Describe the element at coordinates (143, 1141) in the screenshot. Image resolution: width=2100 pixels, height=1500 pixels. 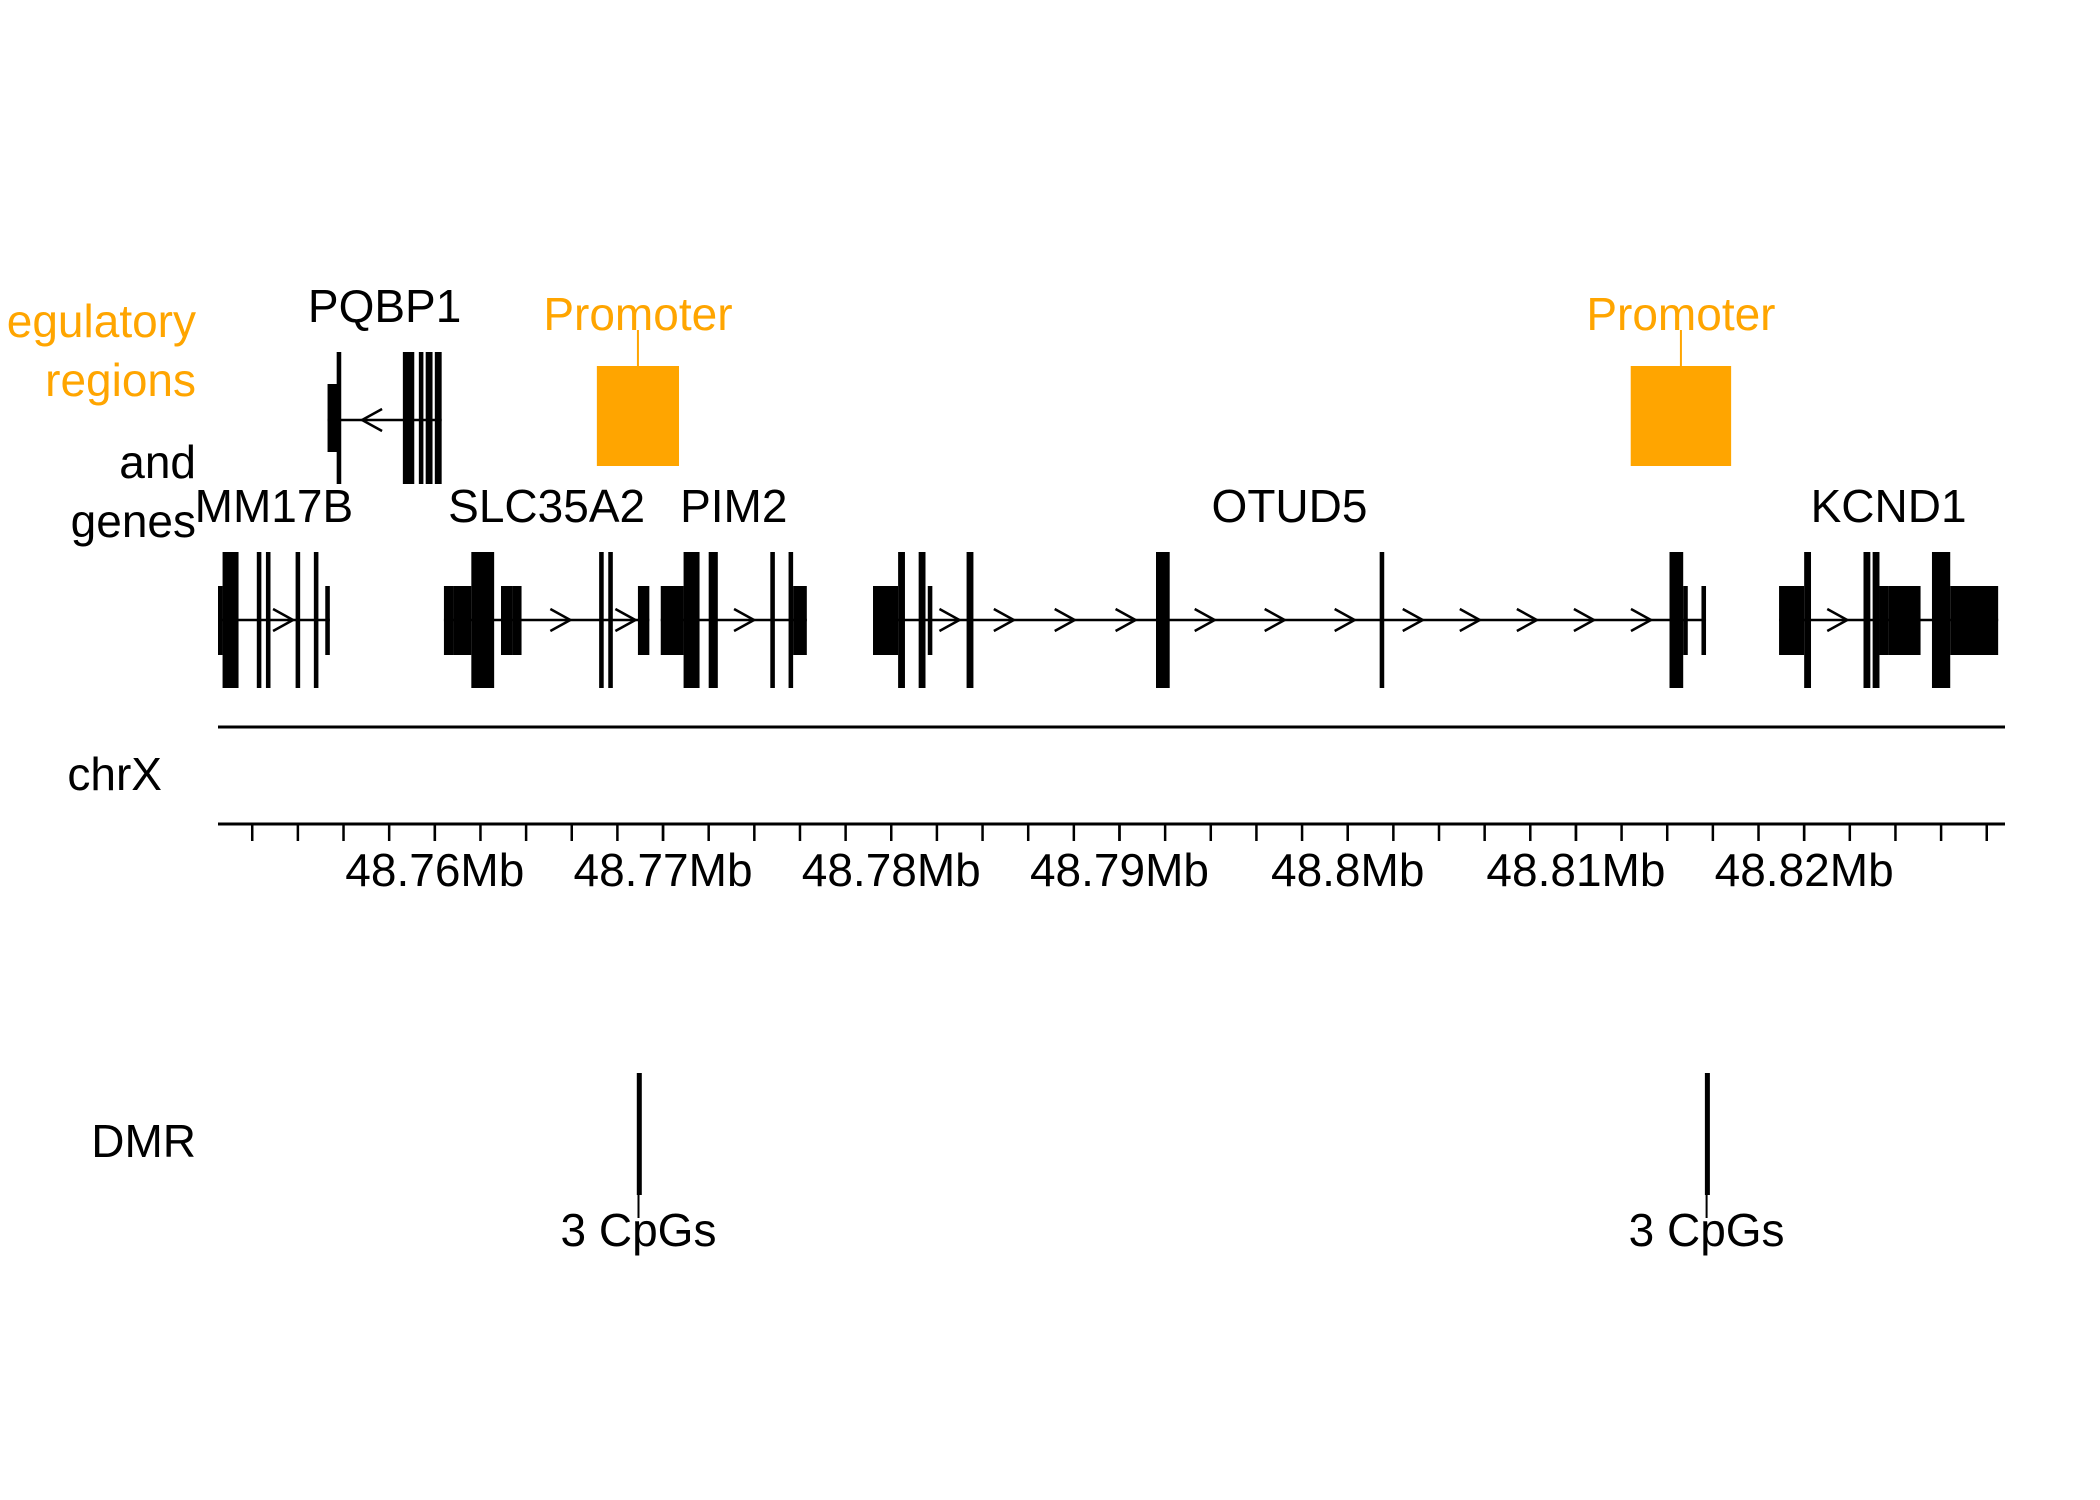
I see `dmr-track-label: DMR` at that location.